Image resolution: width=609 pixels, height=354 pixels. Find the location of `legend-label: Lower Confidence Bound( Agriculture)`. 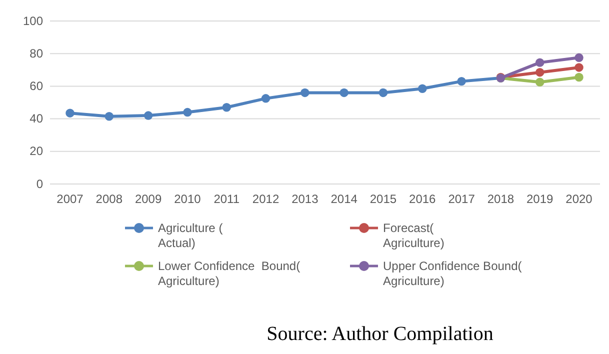

legend-label: Lower Confidence Bound( Agriculture) is located at coordinates (229, 273).